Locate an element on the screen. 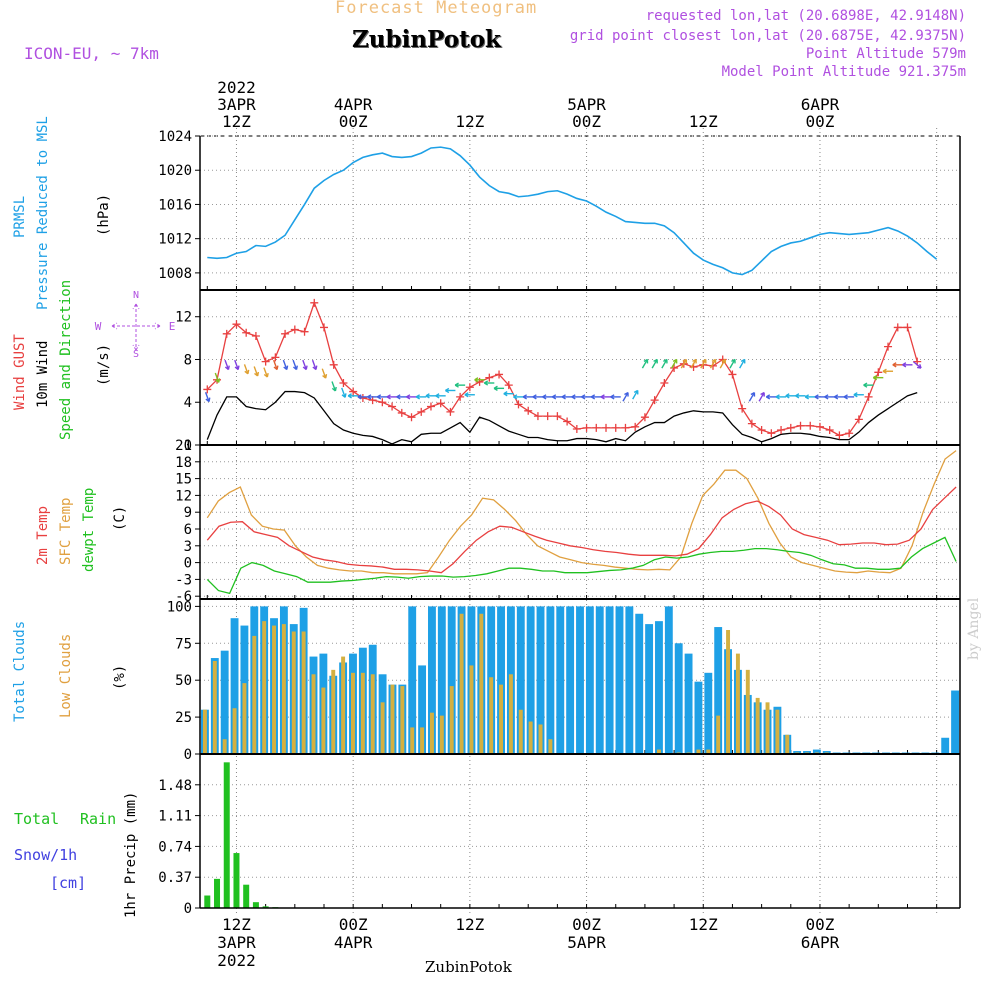 This screenshot has height=1000, width=1000. requested-coords: requested lon,lat (20.6898E, 42.9148N) is located at coordinates (805, 16).